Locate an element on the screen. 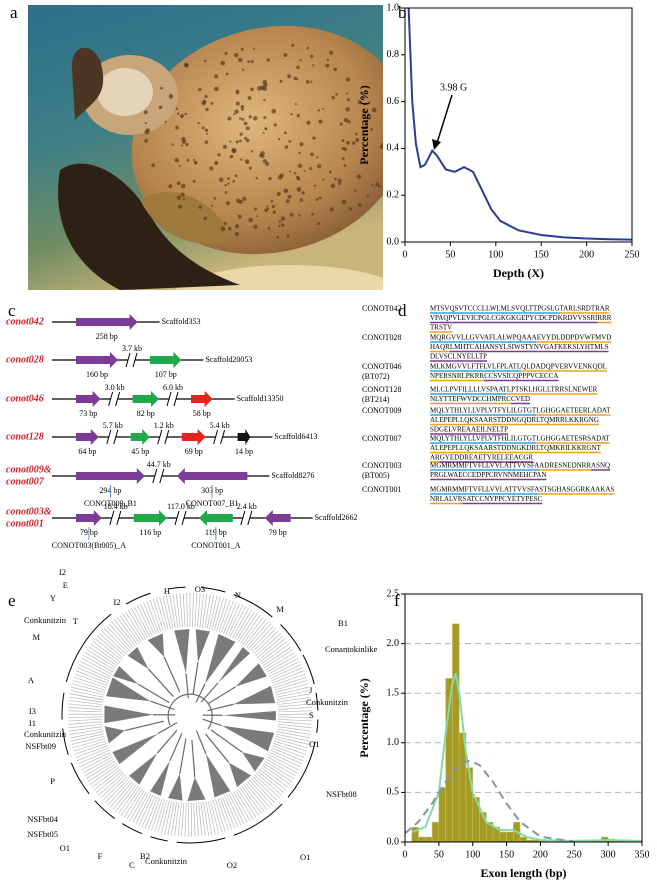  clade-label: NSFbt08 is located at coordinates (341, 794).